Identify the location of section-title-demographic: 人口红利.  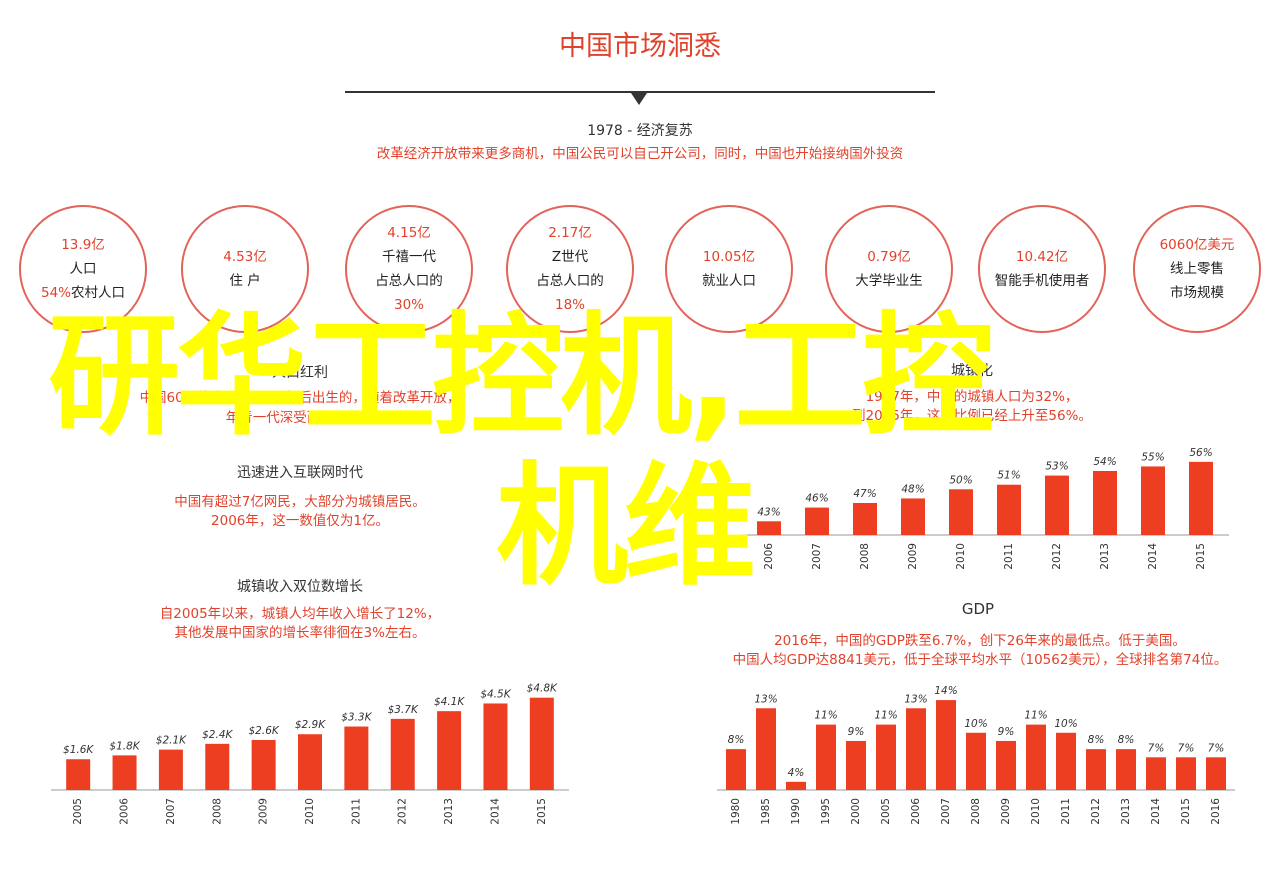
(300, 373).